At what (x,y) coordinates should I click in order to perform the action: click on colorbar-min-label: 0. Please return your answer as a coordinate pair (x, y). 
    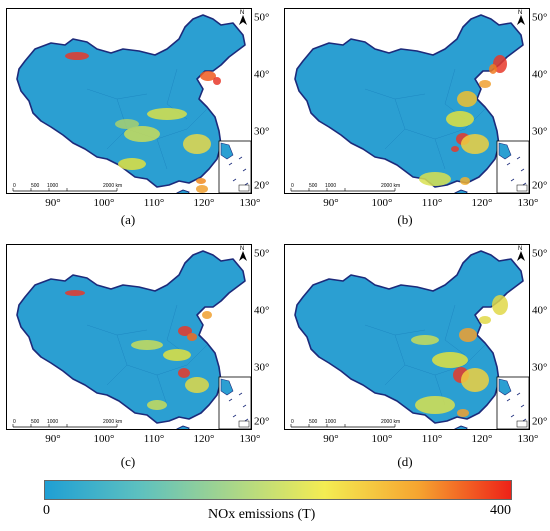
    Looking at the image, I should click on (46, 510).